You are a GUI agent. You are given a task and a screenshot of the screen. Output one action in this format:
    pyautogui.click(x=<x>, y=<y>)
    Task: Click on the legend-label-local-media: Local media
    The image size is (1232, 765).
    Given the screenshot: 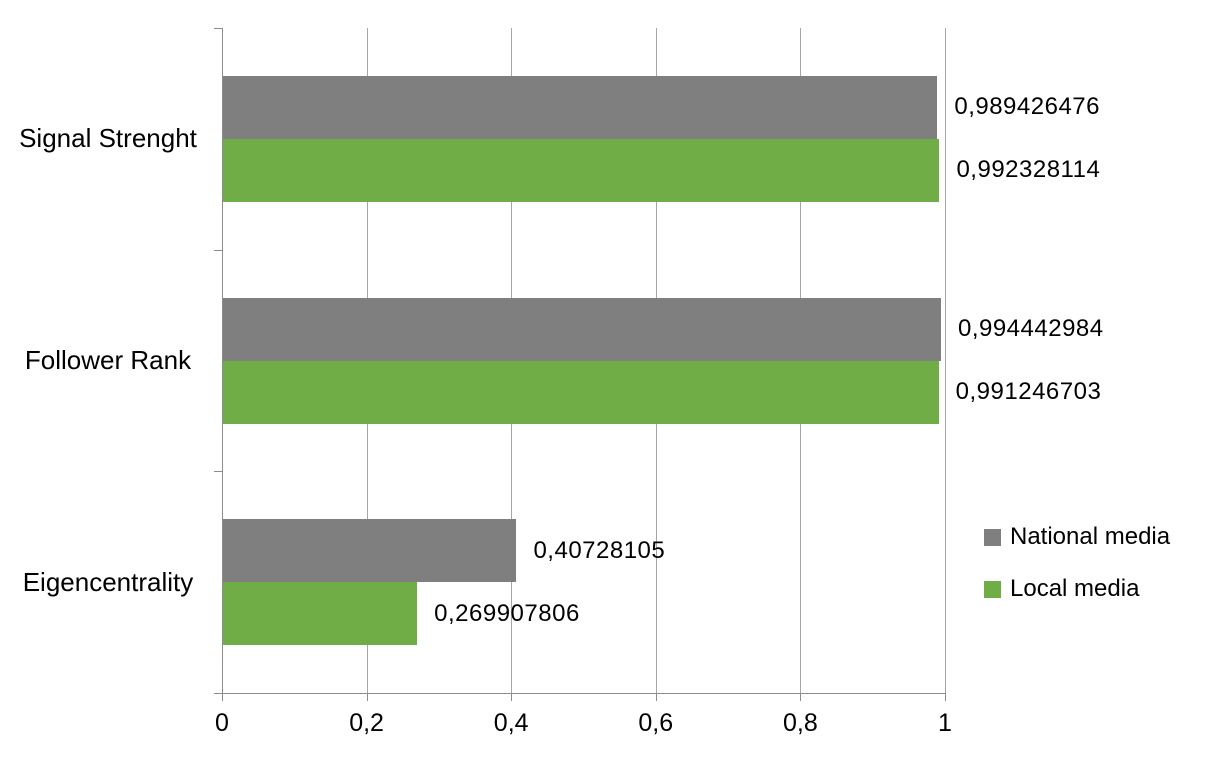 What is the action you would take?
    pyautogui.click(x=1075, y=588)
    